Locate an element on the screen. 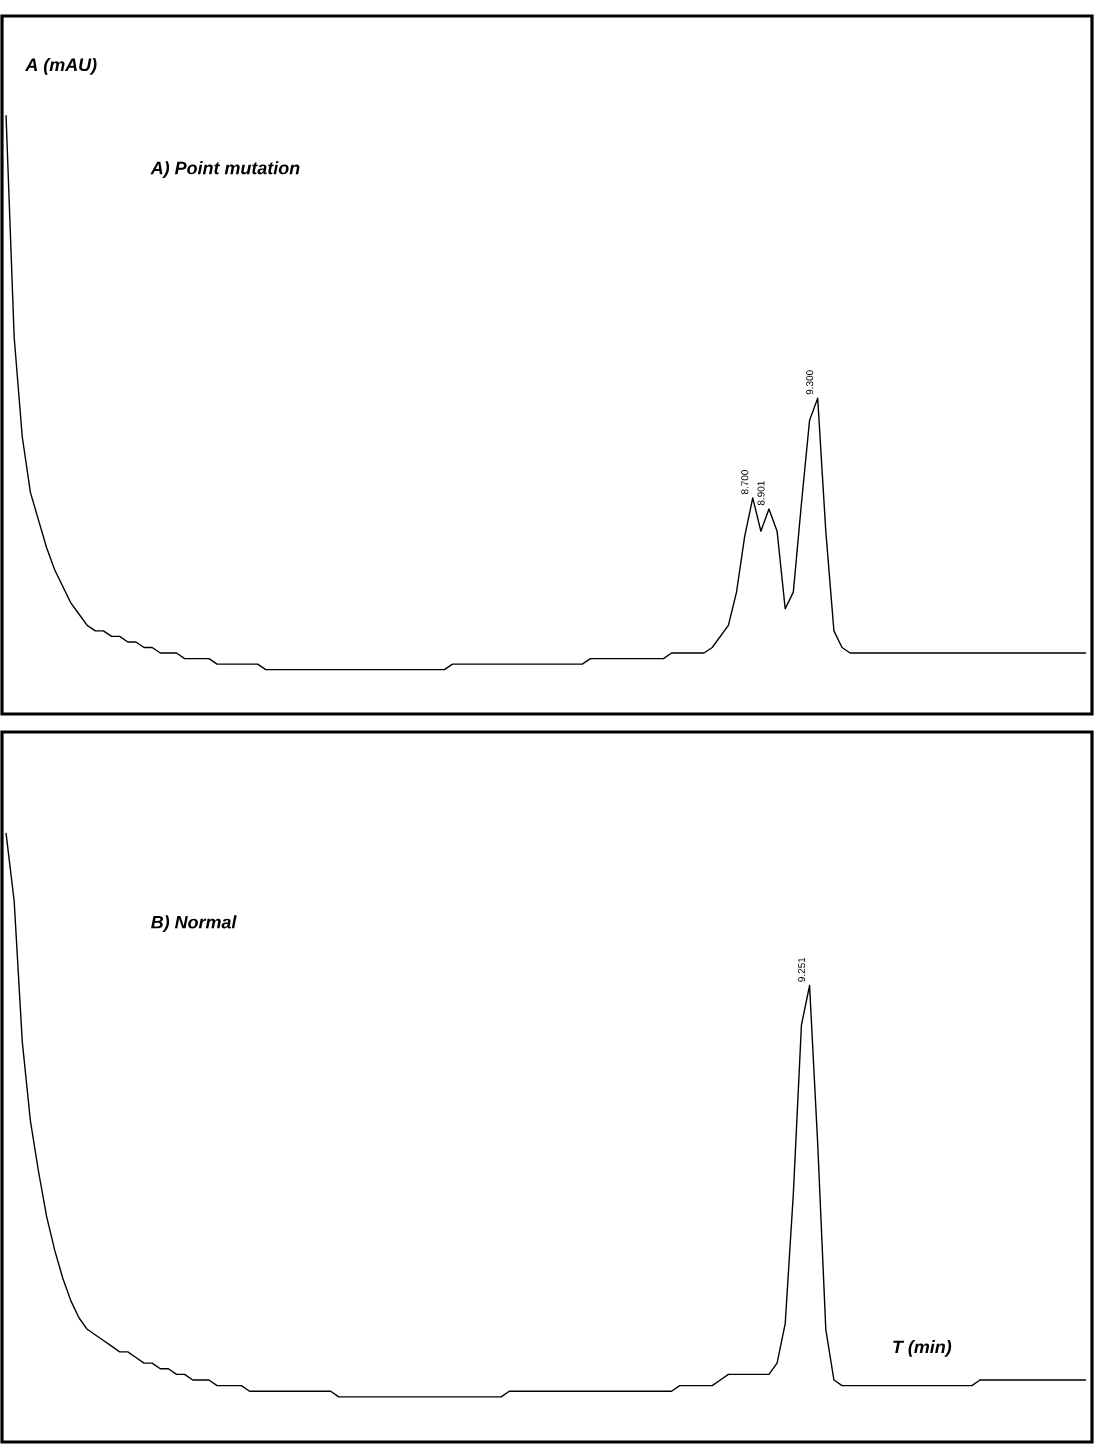 This screenshot has width=1094, height=1446. text: A) Point mutation is located at coordinates (225, 169).